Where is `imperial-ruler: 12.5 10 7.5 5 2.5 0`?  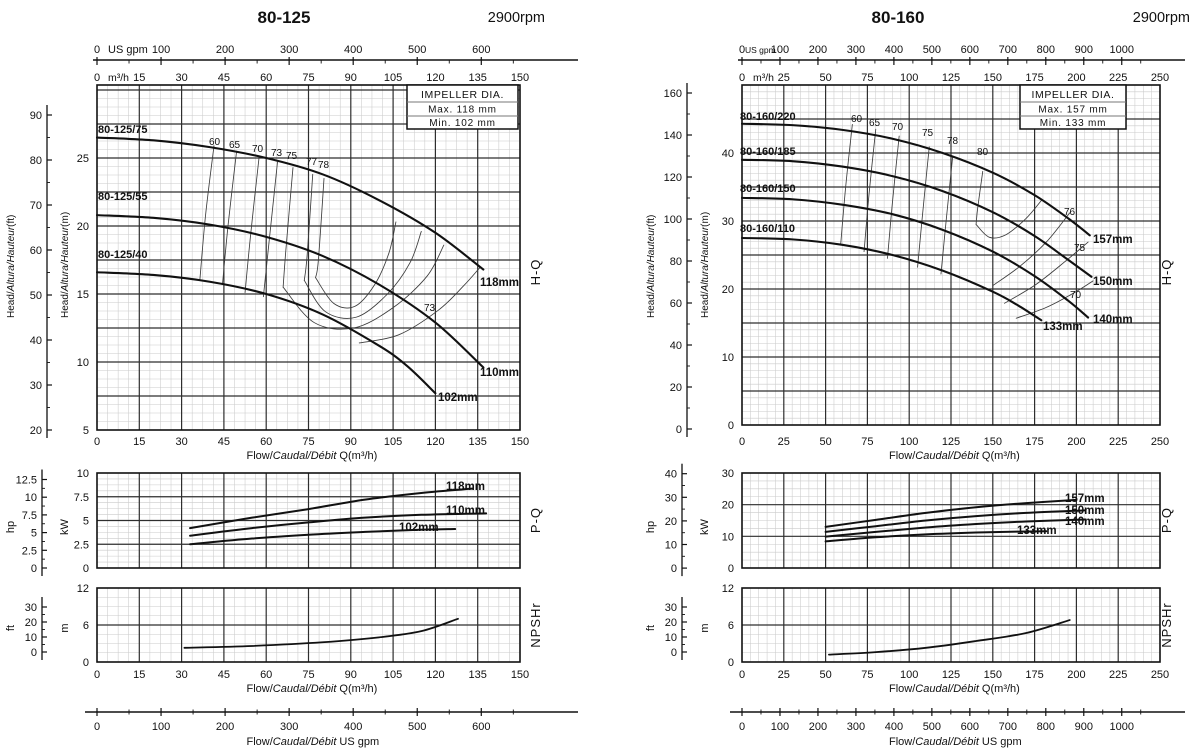
imperial-ruler: 12.5 10 7.5 5 2.5 0 is located at coordinates (31, 522).